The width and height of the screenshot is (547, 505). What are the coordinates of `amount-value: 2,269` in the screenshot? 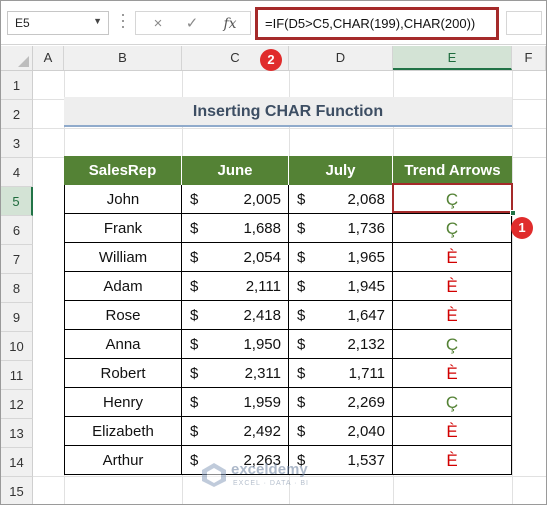 It's located at (366, 402).